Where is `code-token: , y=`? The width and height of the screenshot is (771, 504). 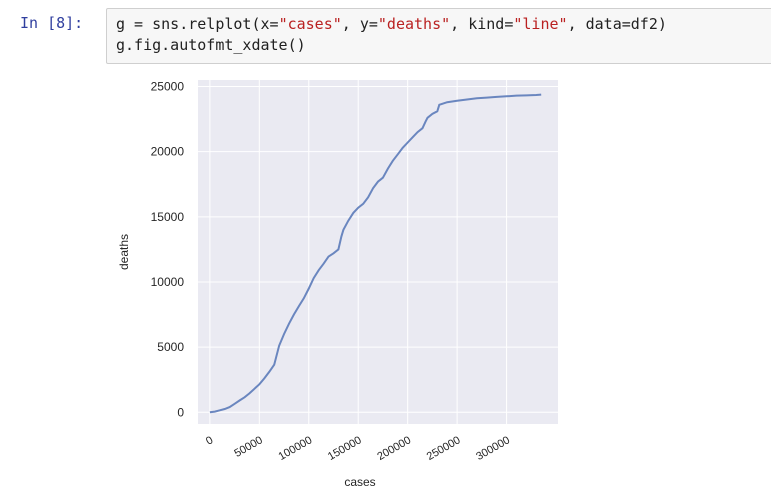
code-token: , y= is located at coordinates (359, 24).